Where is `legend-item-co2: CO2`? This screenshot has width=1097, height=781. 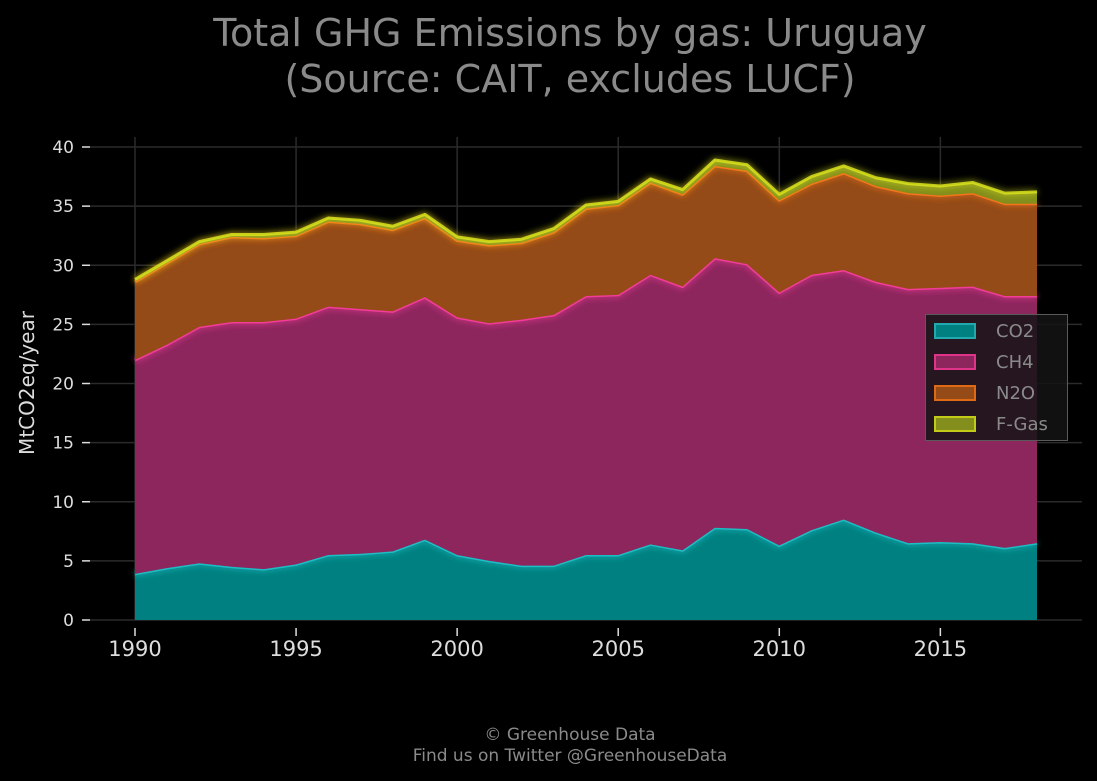
legend-item-co2: CO2 is located at coordinates (984, 331).